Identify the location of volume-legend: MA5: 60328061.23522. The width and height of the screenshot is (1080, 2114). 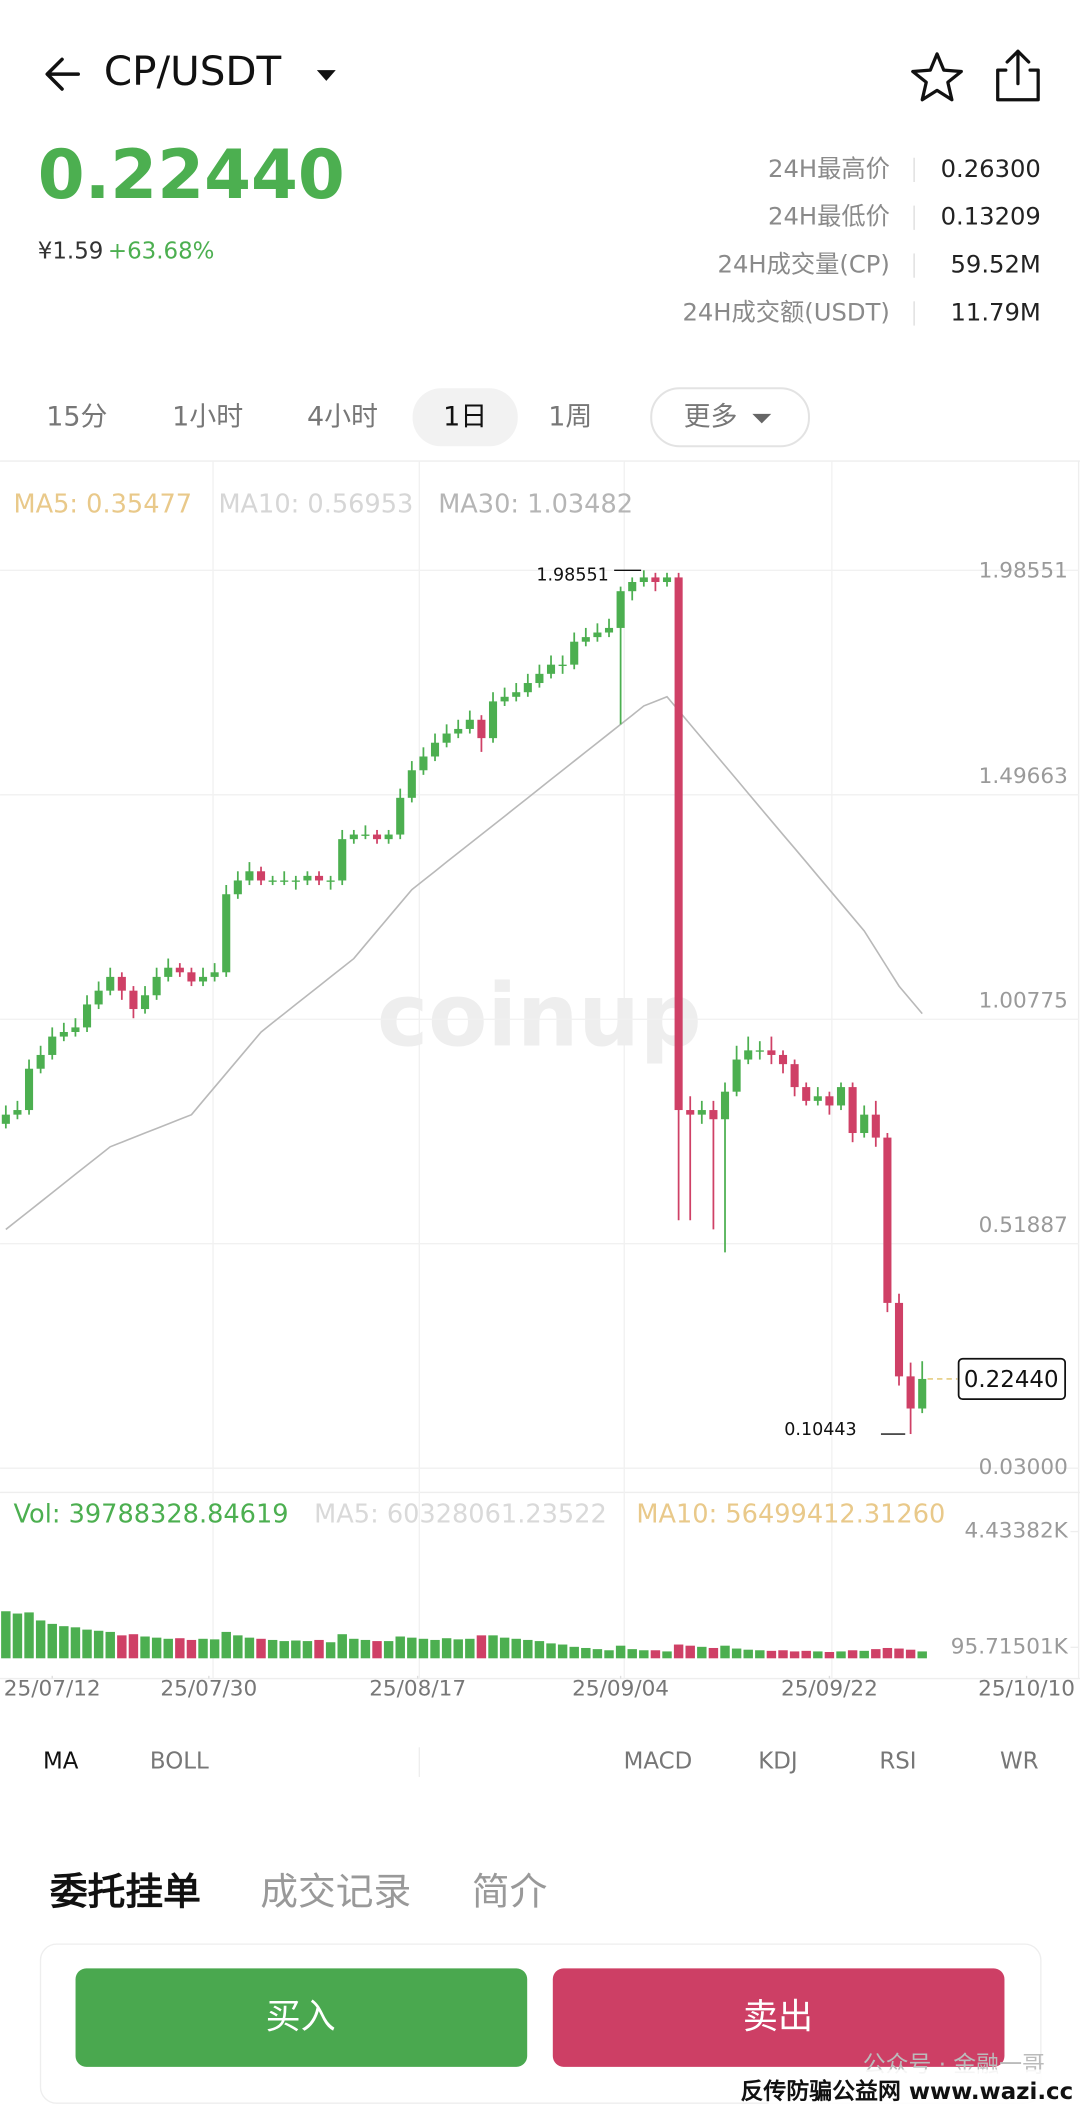
(460, 1514).